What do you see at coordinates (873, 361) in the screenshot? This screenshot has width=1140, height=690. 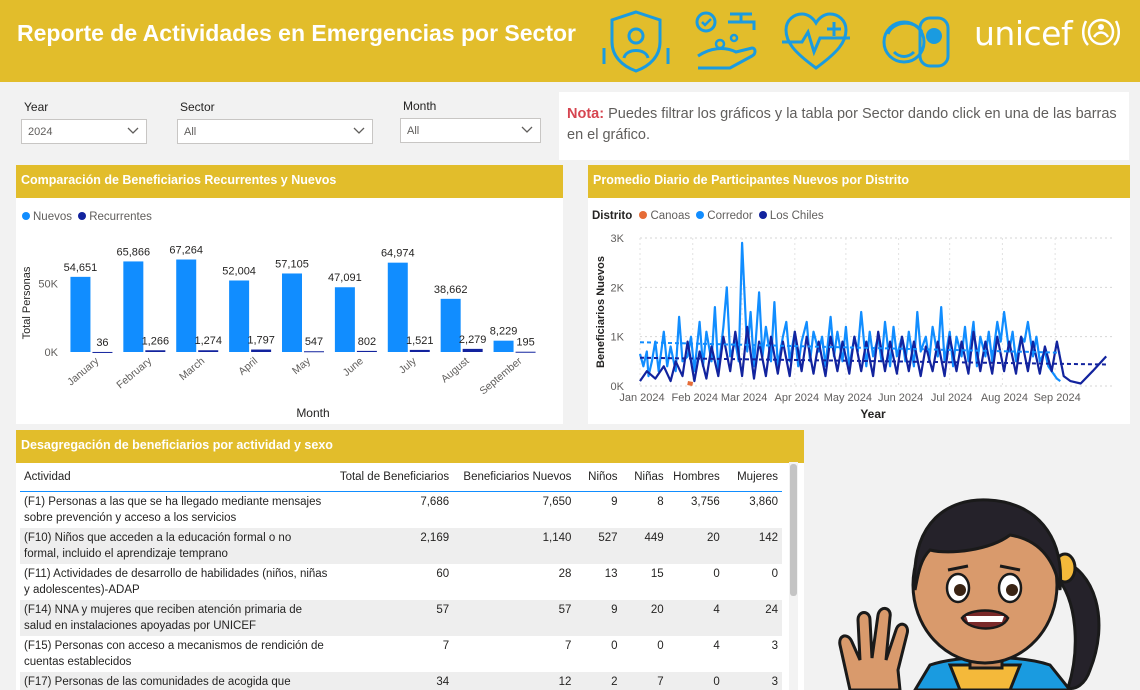 I see `trend-line-los-chiles` at bounding box center [873, 361].